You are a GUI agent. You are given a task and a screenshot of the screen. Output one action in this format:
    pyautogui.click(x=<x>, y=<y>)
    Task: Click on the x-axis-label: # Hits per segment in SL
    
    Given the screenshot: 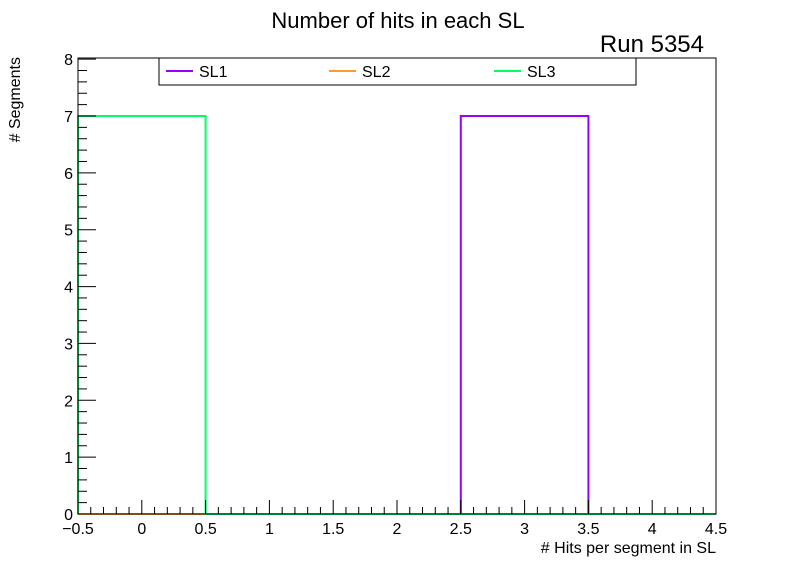 What is the action you would take?
    pyautogui.click(x=628, y=548)
    